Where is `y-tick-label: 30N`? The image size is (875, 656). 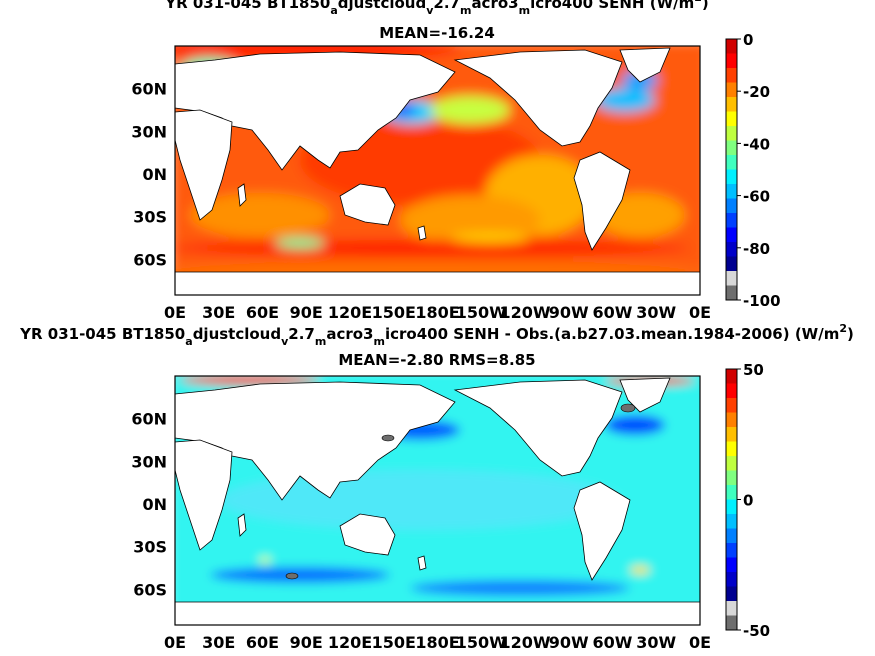
y-tick-label: 30N is located at coordinates (149, 461).